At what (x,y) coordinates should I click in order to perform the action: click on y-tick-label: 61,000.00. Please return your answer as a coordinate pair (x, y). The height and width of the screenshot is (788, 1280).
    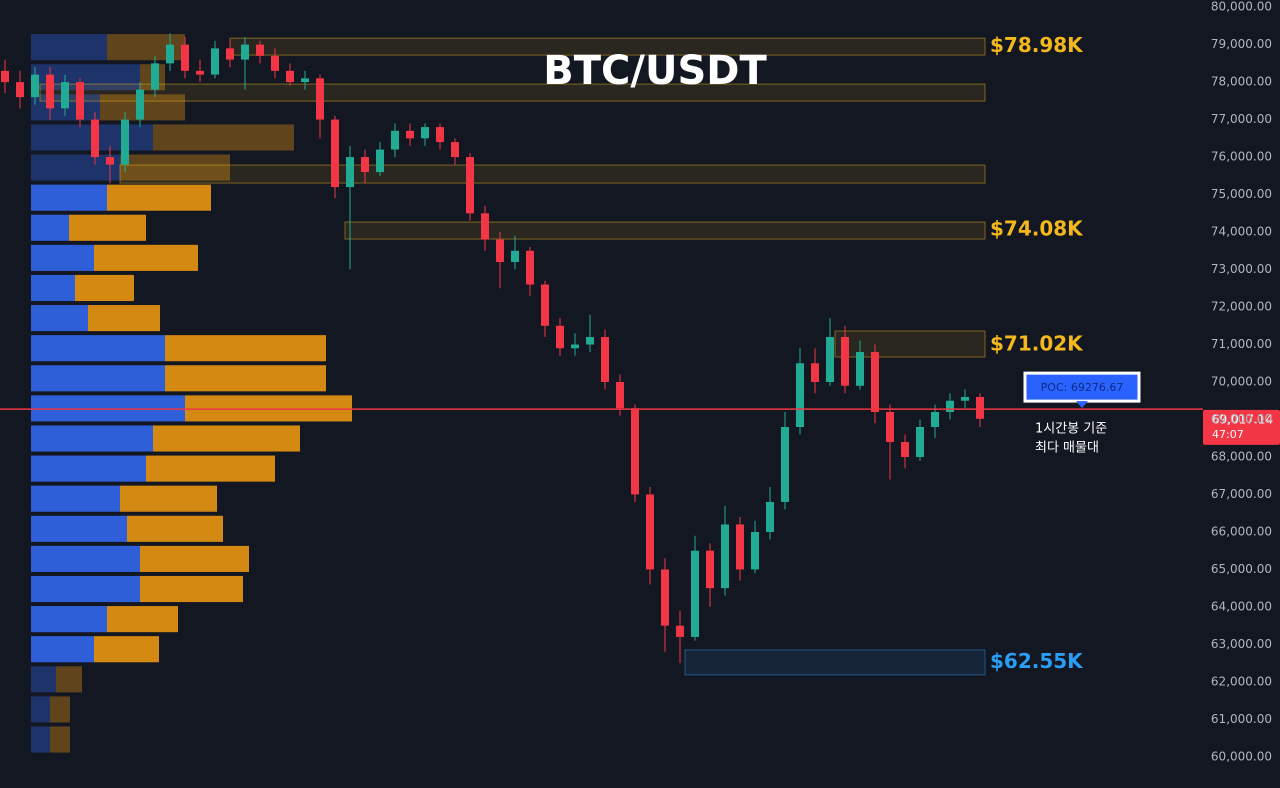
    Looking at the image, I should click on (1241, 719).